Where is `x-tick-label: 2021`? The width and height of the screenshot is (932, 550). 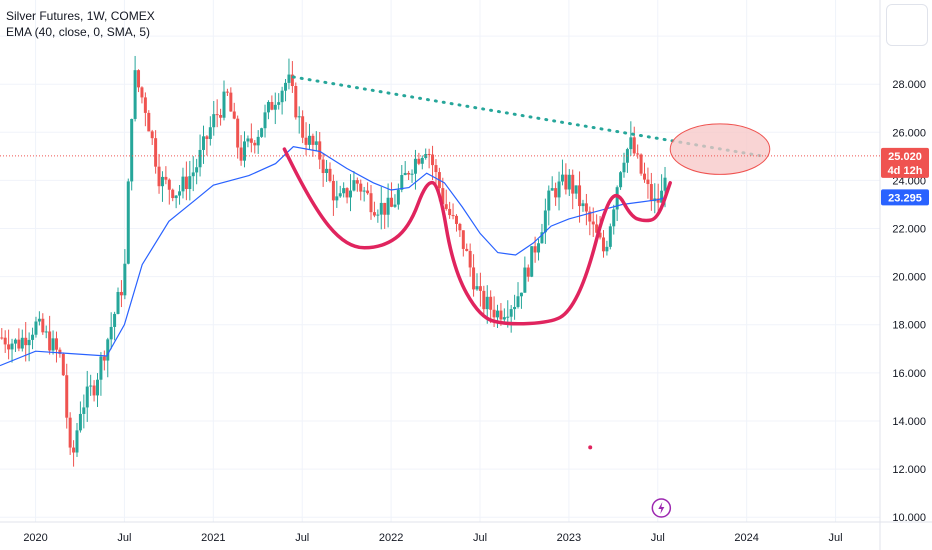
x-tick-label: 2021 is located at coordinates (213, 538).